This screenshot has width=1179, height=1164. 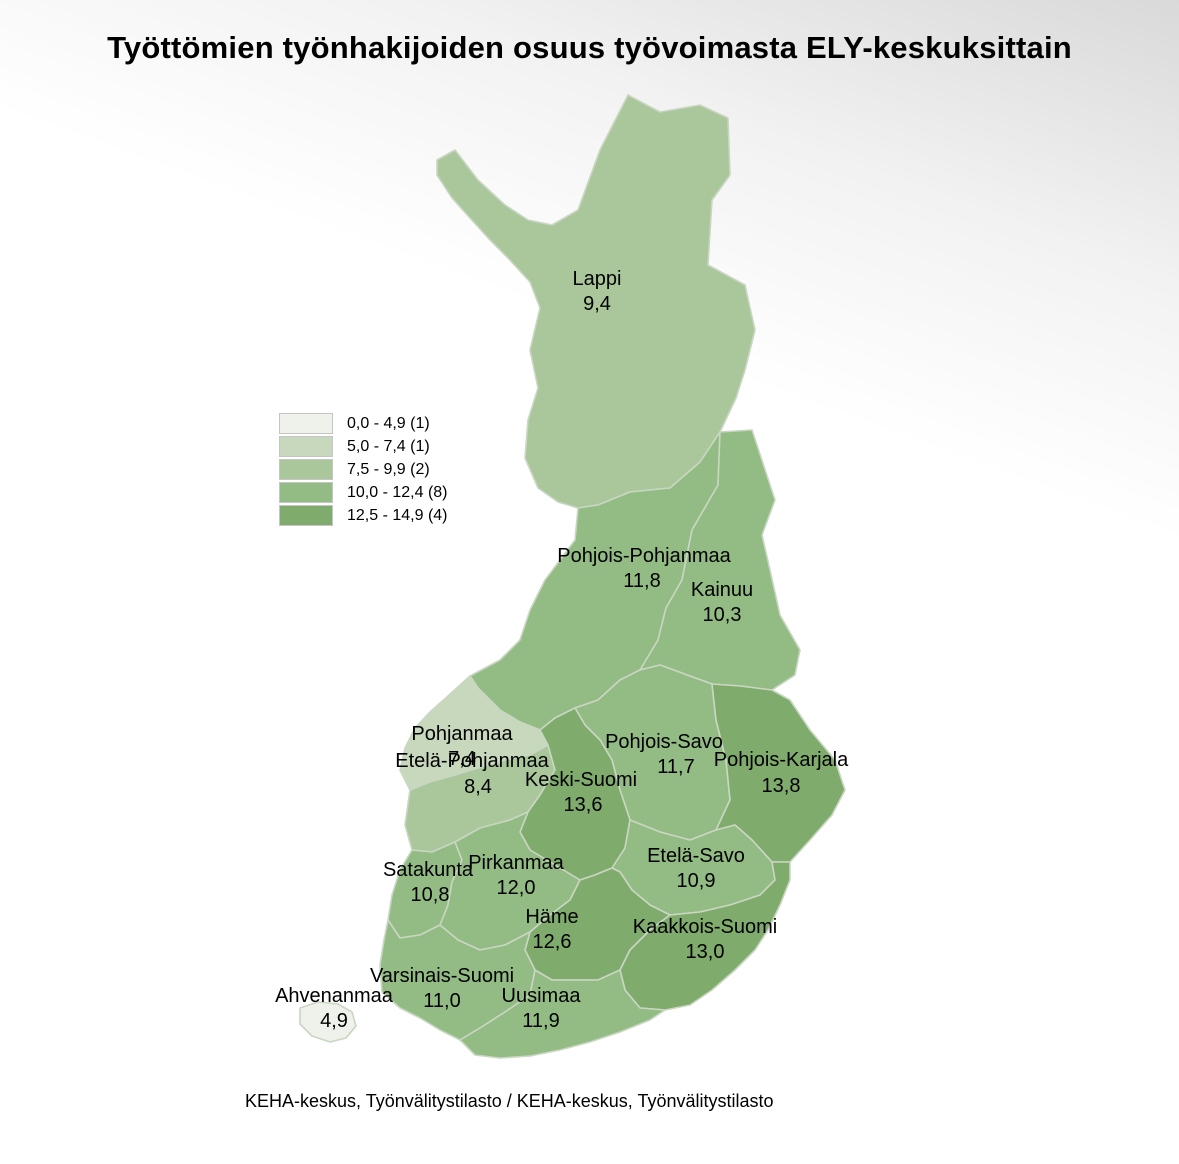 I want to click on label-varsinais-suomi-value: 11,0, so click(x=441, y=1001).